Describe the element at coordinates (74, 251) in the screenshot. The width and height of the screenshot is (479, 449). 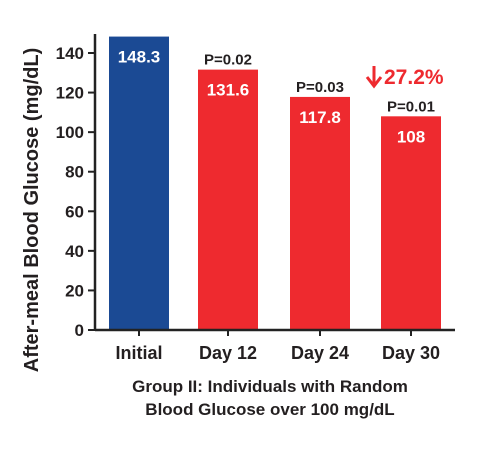
I see `y-tick-label: 40` at that location.